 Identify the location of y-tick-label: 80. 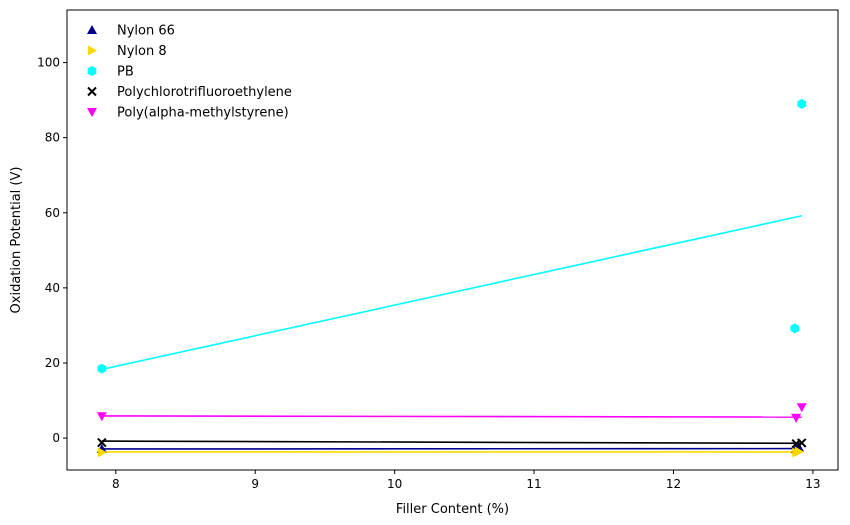
(52, 138).